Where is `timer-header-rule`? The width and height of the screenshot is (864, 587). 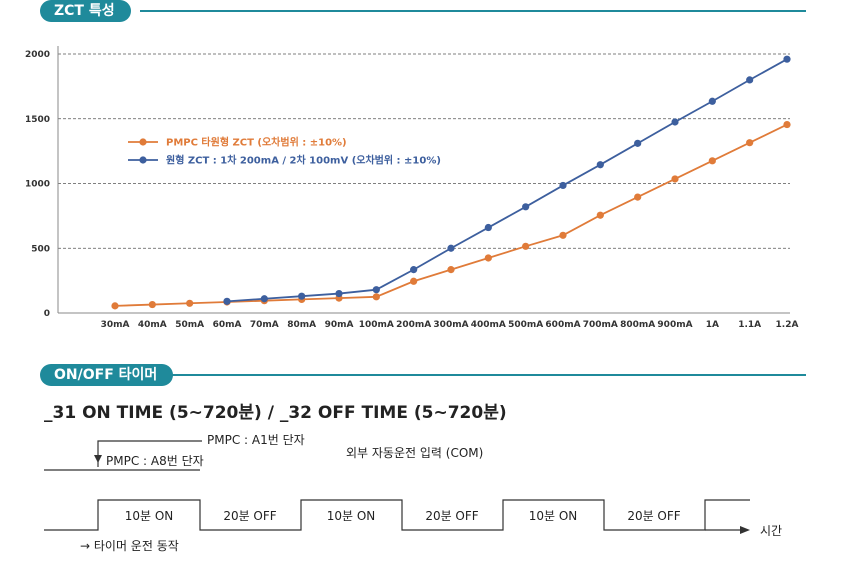 timer-header-rule is located at coordinates (487, 375).